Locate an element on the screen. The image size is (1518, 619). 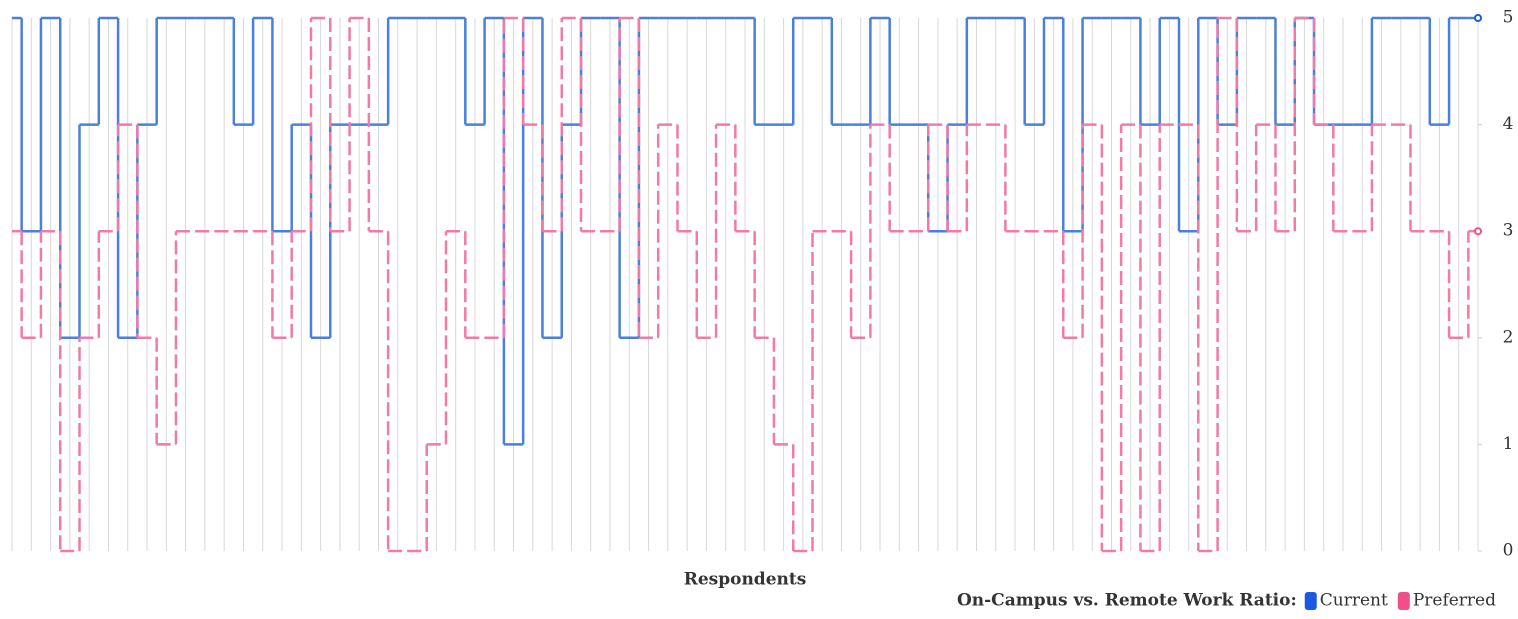
y-tick-label: 0 is located at coordinates (1508, 551).